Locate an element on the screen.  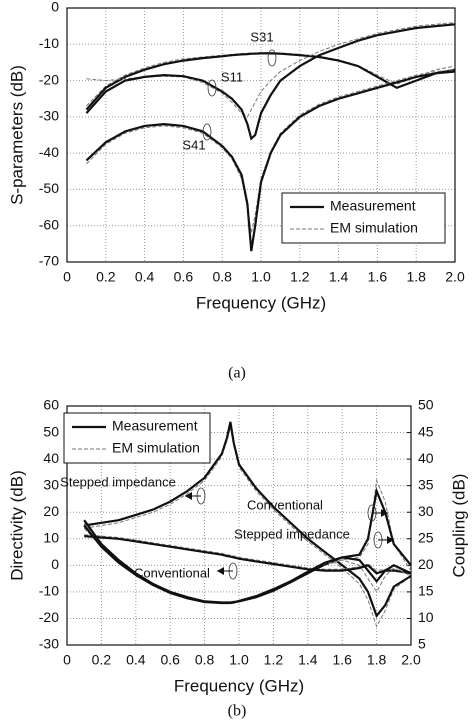
y-axis-label: S-parameters (dB) is located at coordinates (16, 135).